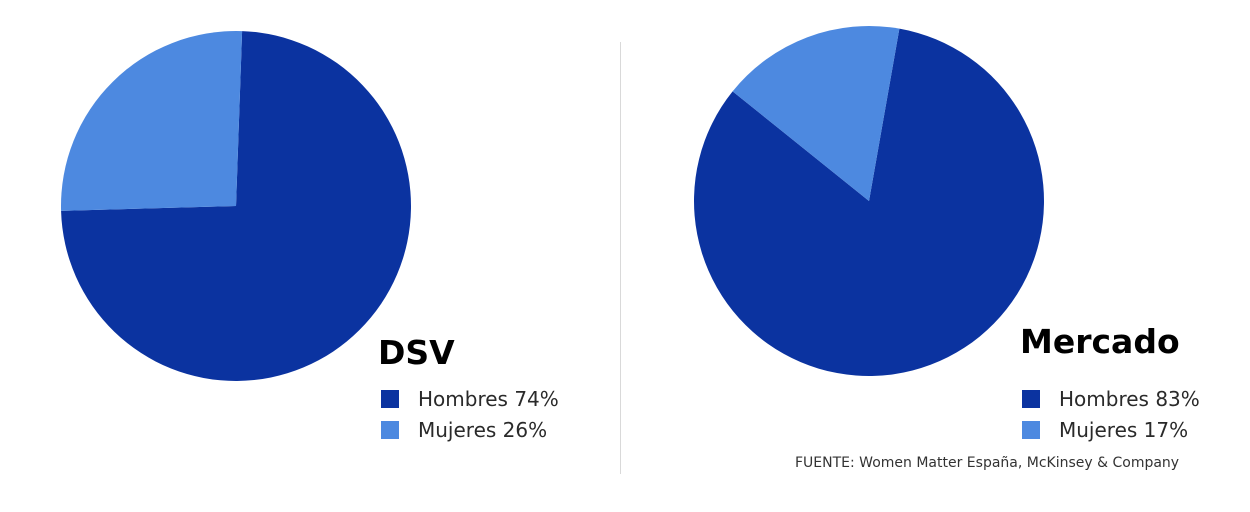 This screenshot has height=512, width=1250. I want to click on legend-item-hombres: Hombres 83%, so click(1111, 398).